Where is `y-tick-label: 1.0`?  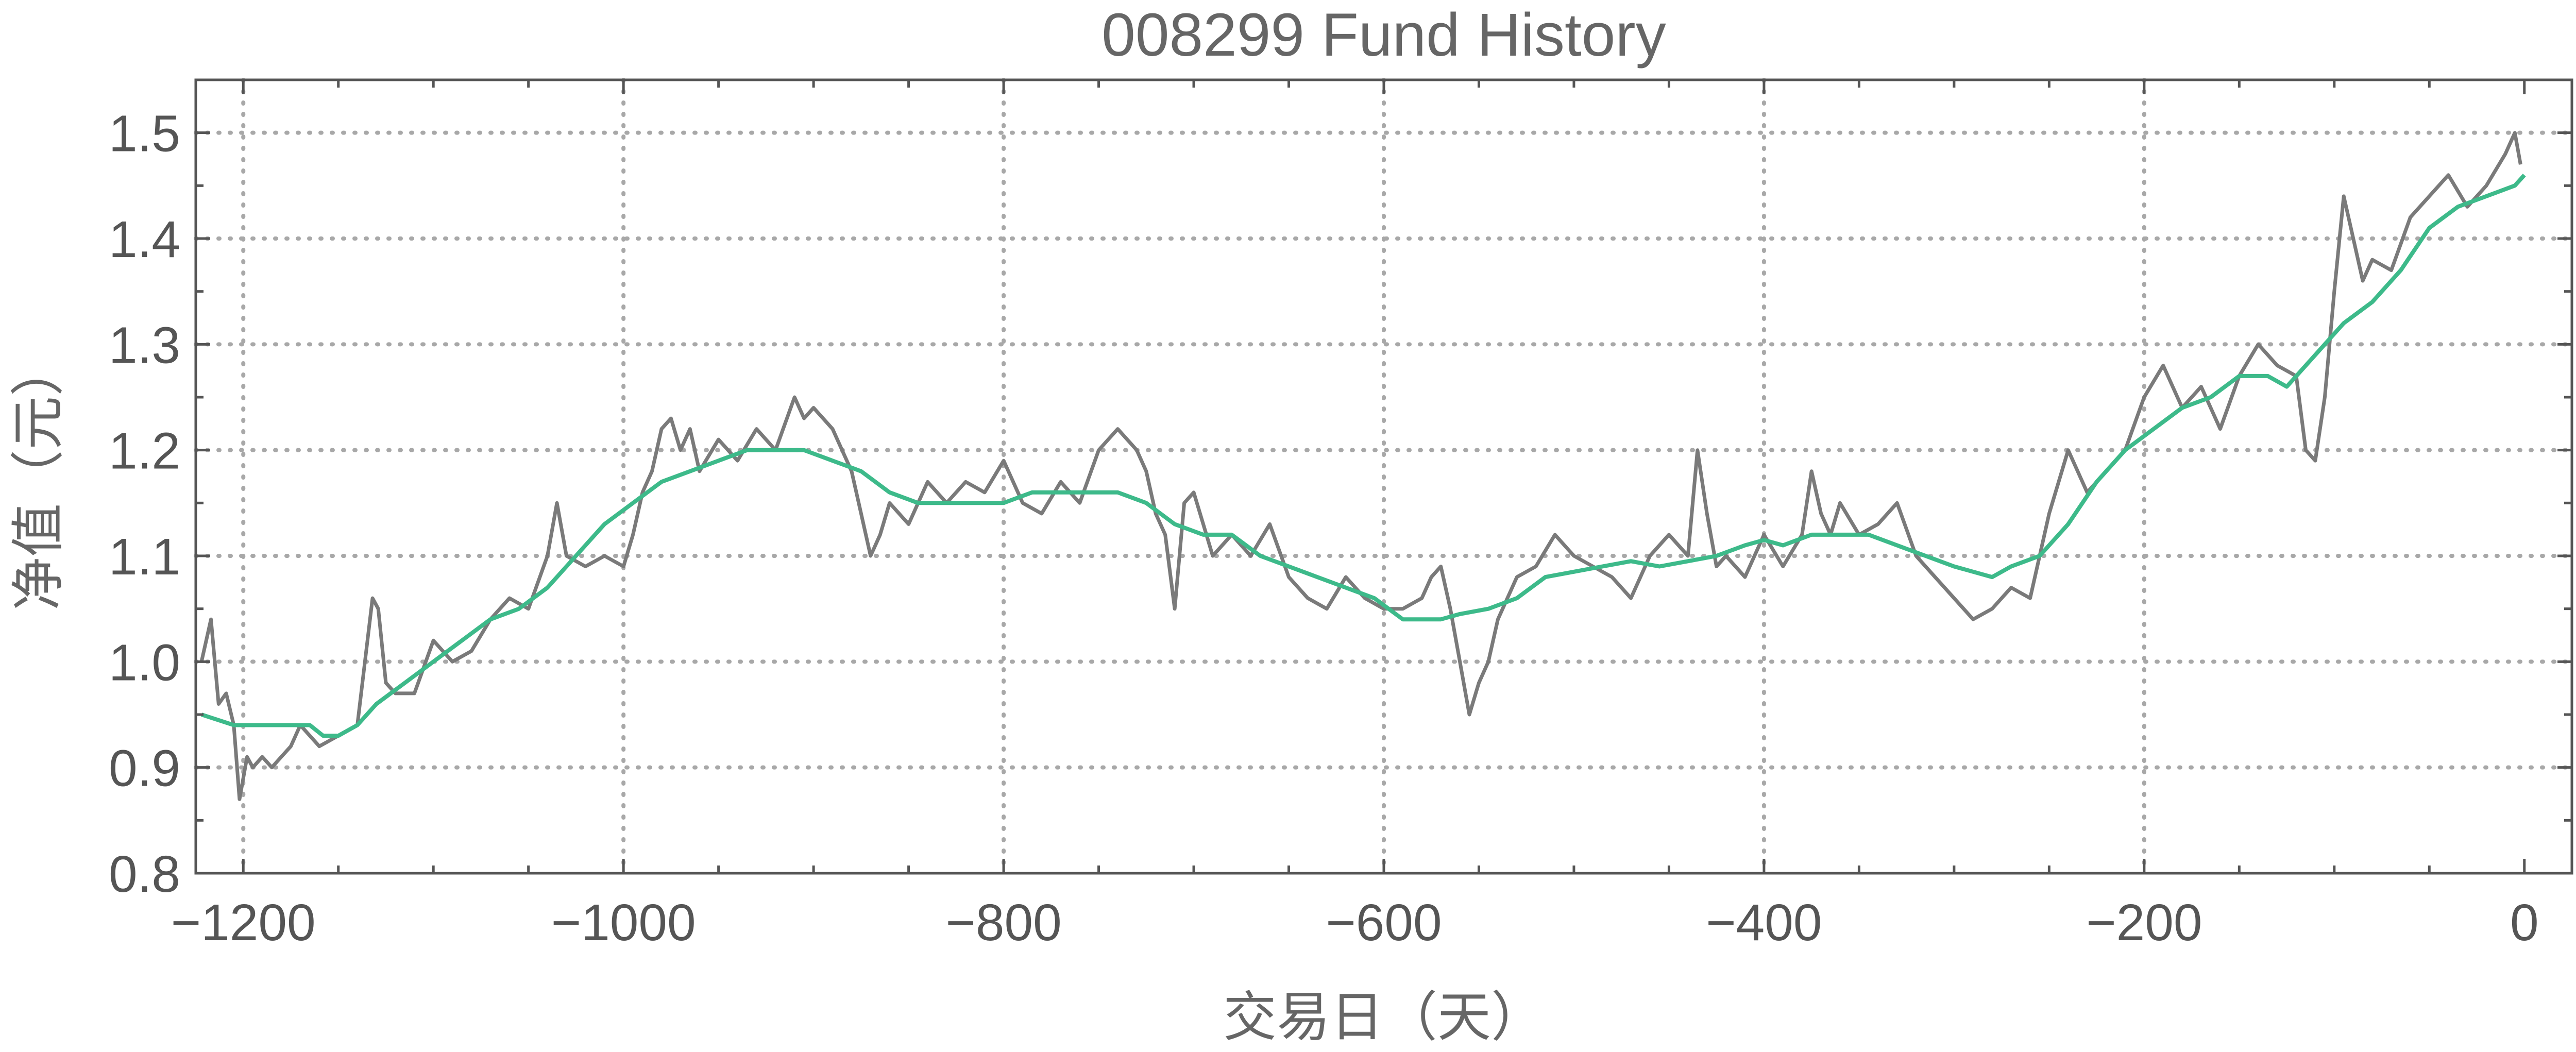 y-tick-label: 1.0 is located at coordinates (144, 663).